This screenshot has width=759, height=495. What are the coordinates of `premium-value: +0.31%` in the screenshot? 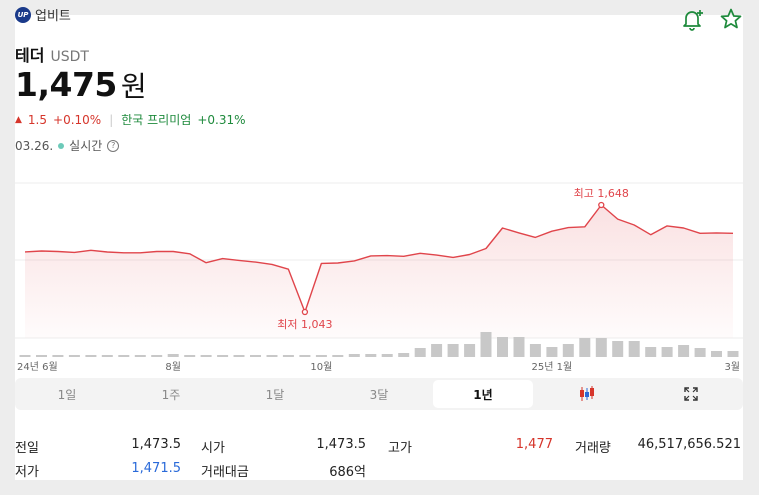 It's located at (221, 119).